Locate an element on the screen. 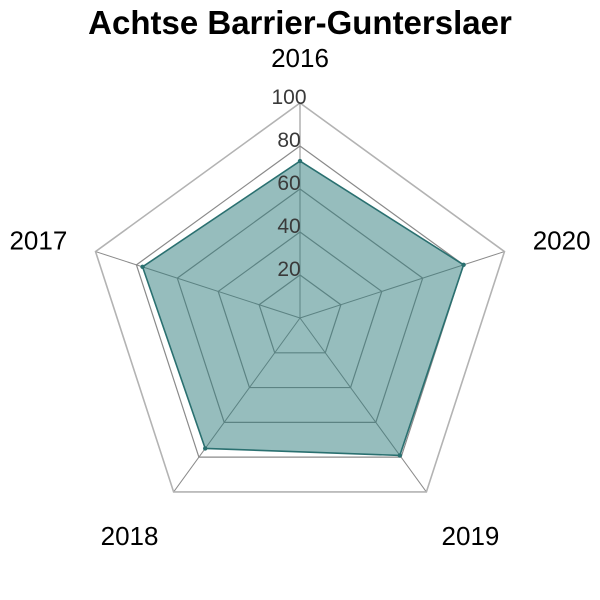 This screenshot has height=600, width=600. axis-label-2020: 2020 is located at coordinates (562, 240).